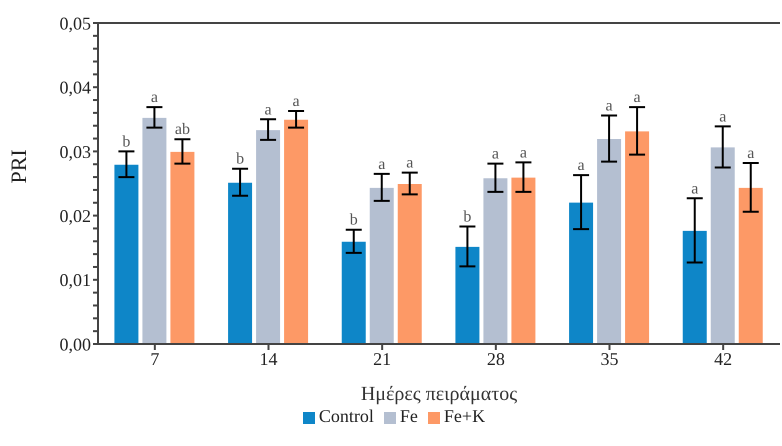  I want to click on x-tick-label: 14, so click(269, 358).